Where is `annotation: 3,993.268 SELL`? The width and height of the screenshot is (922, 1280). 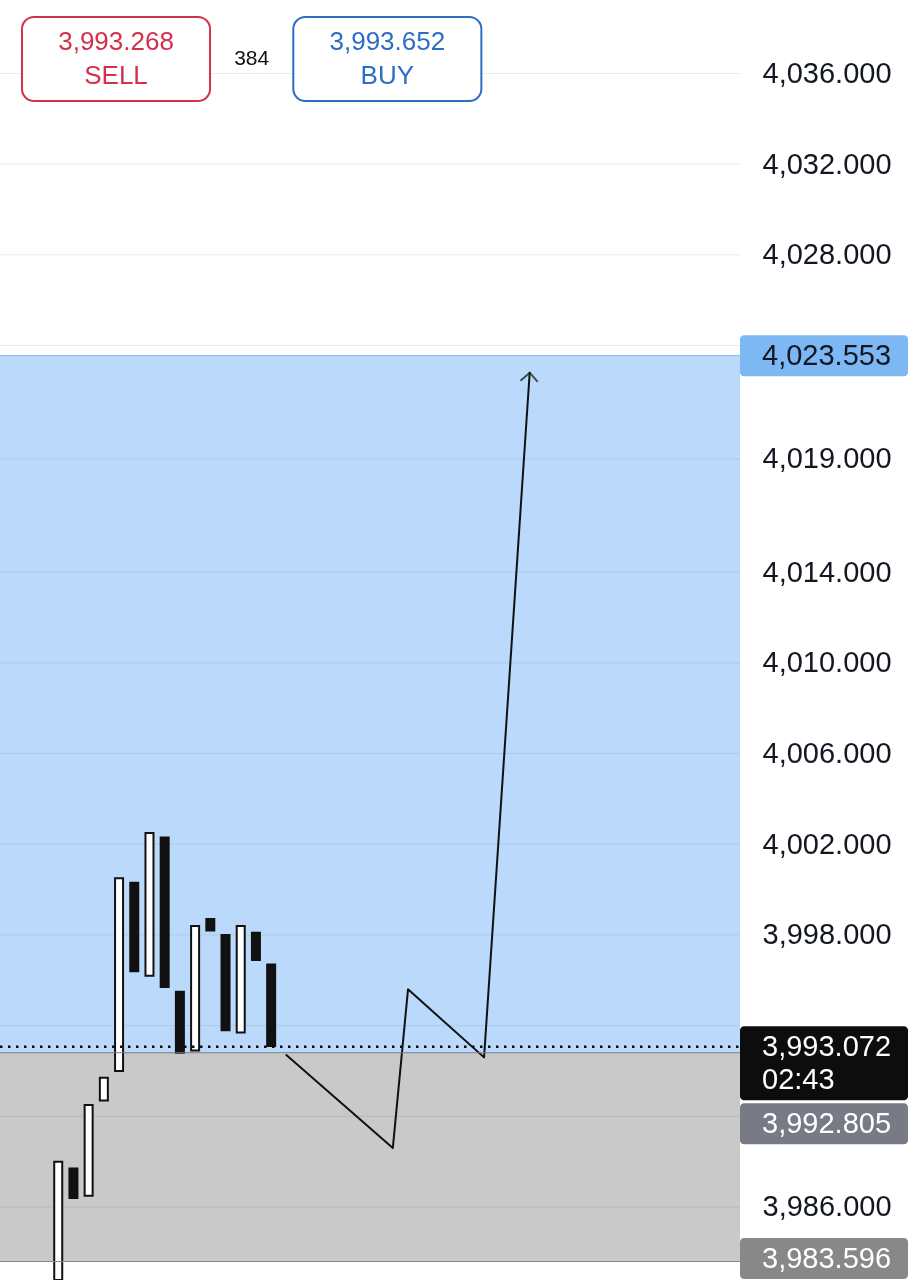
annotation: 3,993.268 SELL is located at coordinates (116, 58).